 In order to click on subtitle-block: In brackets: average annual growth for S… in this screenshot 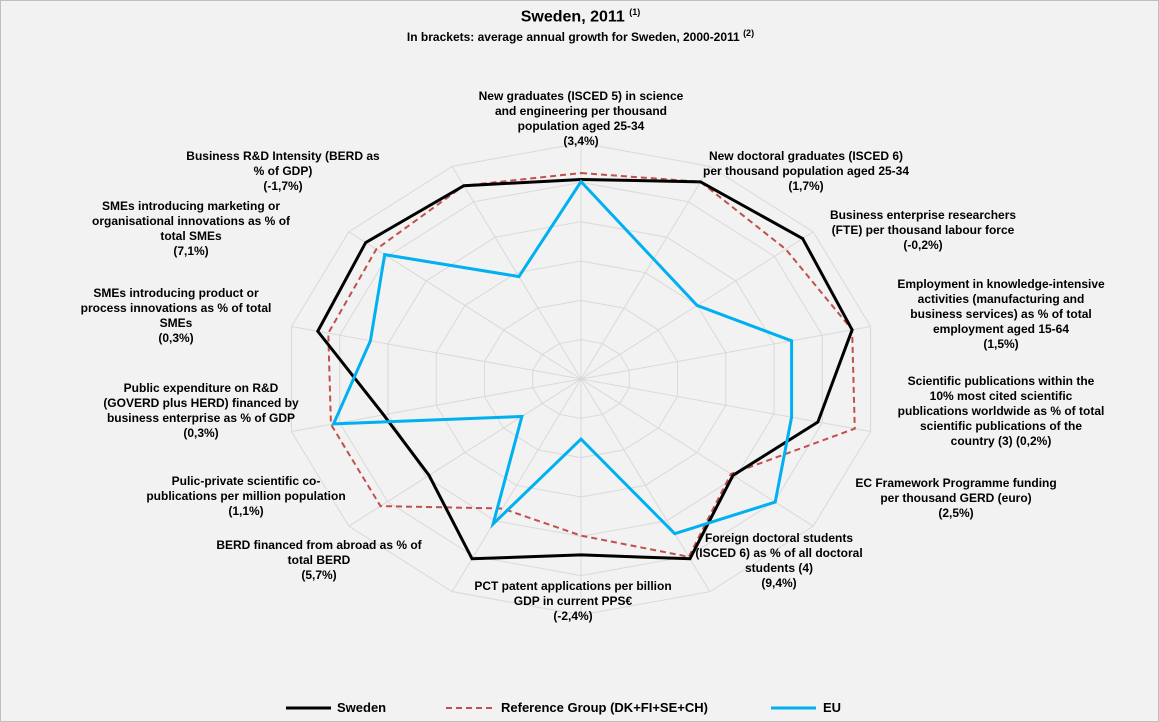, I will do `click(579, 36)`.